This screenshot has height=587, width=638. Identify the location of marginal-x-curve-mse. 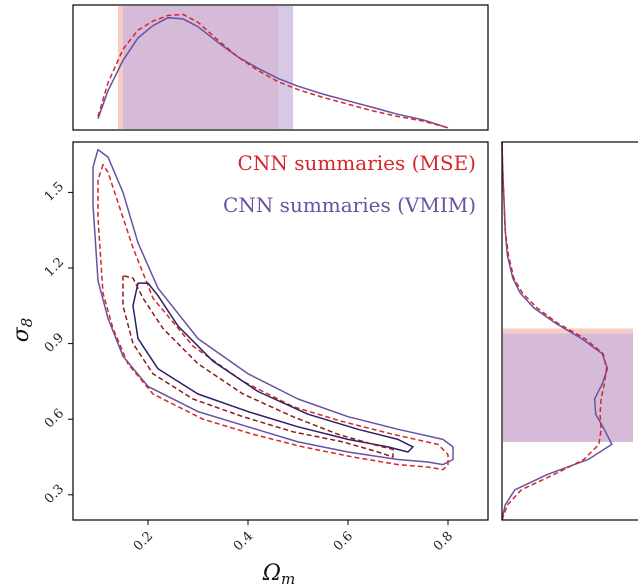
(273, 71).